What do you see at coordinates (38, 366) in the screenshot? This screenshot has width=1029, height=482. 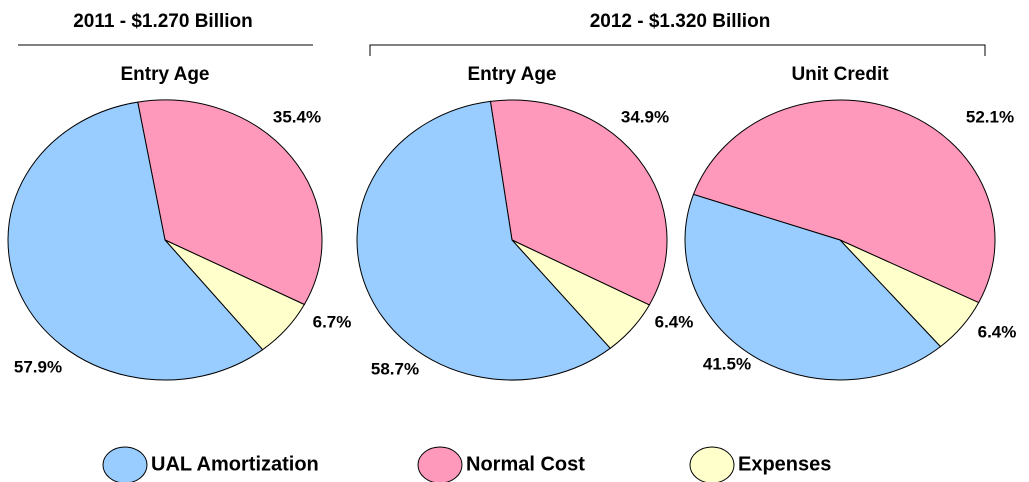 I see `data-label: 57.9%` at bounding box center [38, 366].